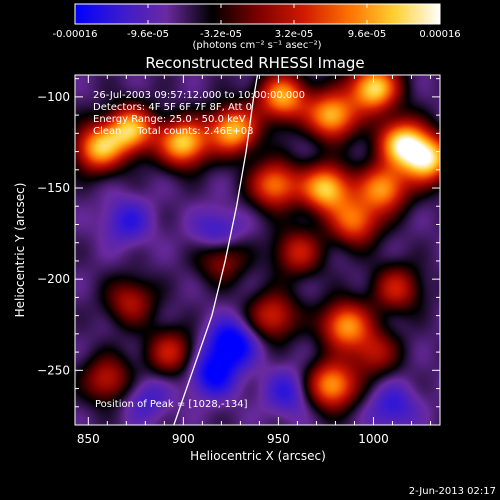 Image resolution: width=500 pixels, height=500 pixels. What do you see at coordinates (53, 370) in the screenshot?
I see `y-tick-label: −250` at bounding box center [53, 370].